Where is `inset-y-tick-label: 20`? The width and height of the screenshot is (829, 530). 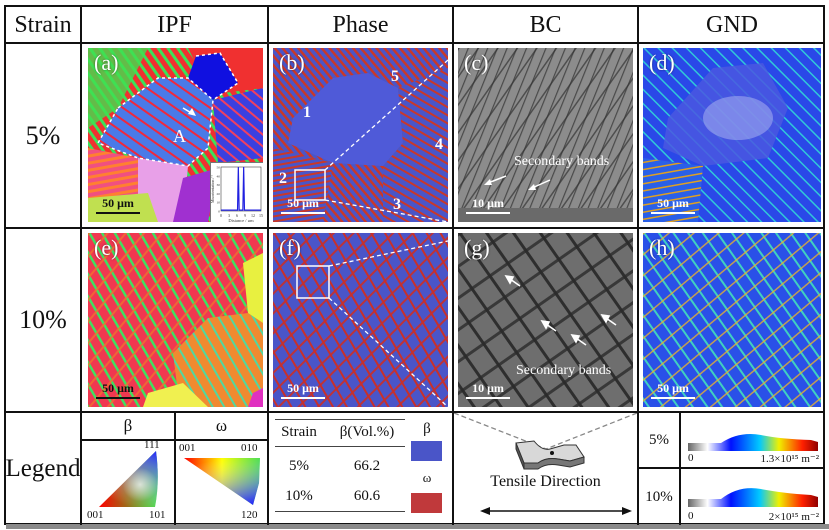 inset-y-tick-label: 20 is located at coordinates (219, 194).